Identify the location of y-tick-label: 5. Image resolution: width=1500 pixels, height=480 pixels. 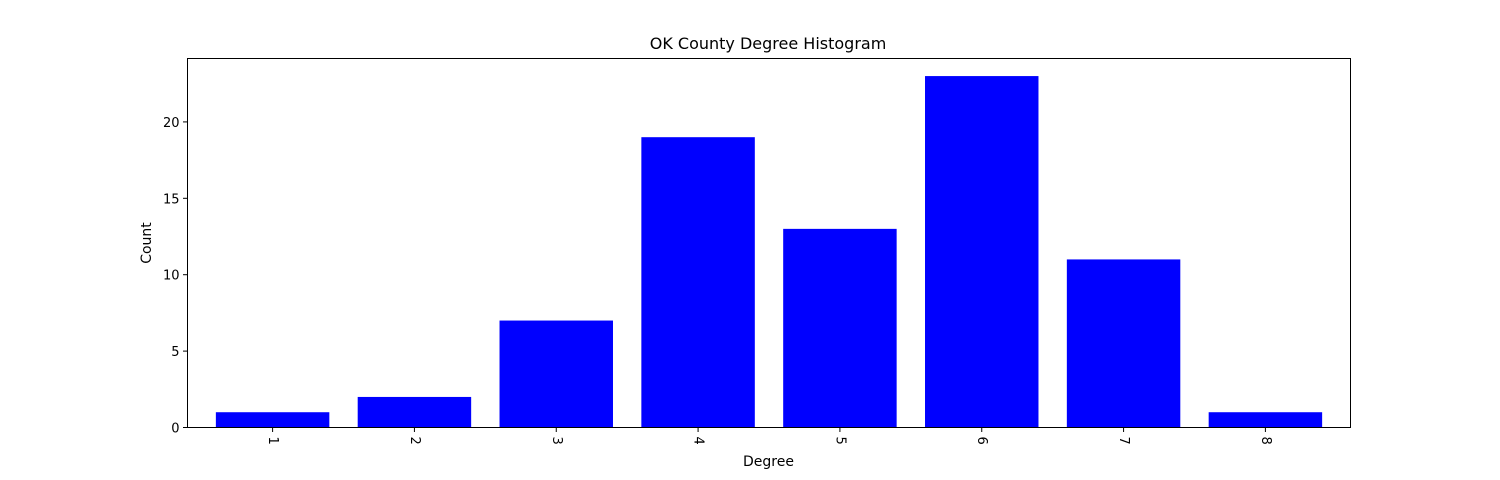
(175, 352).